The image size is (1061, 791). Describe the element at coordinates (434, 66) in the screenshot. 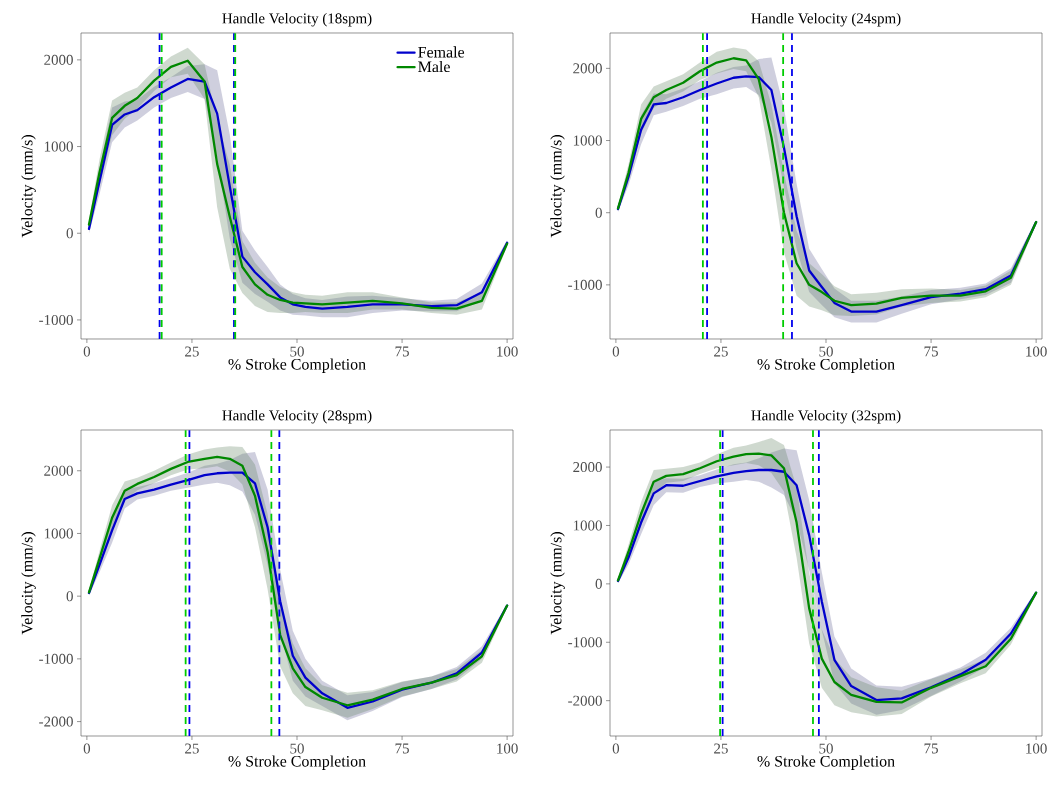

I see `legend-label: Male` at that location.